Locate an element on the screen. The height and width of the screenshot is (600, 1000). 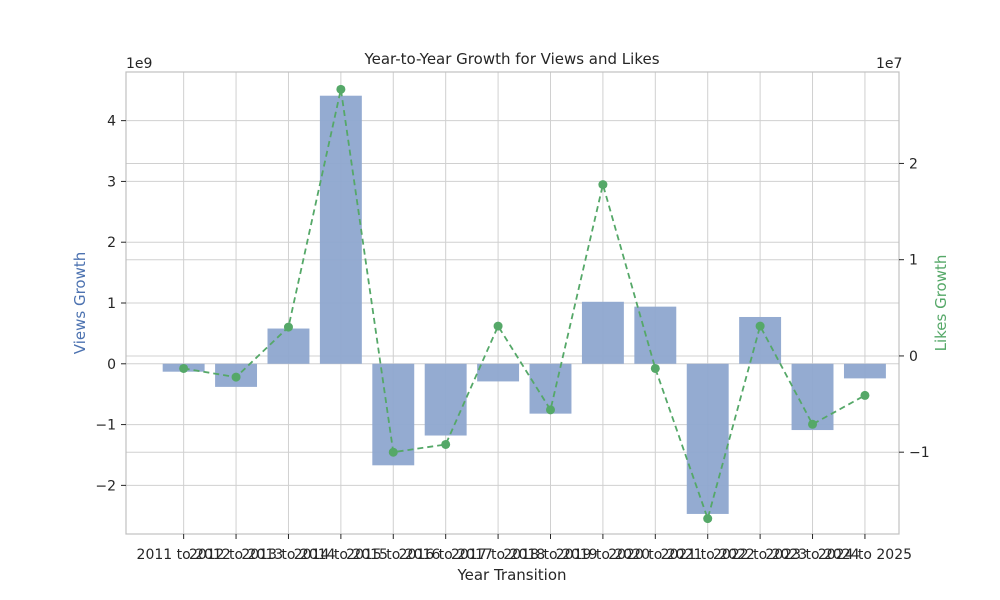
views-bar-2019-to-2020 is located at coordinates (602, 332).